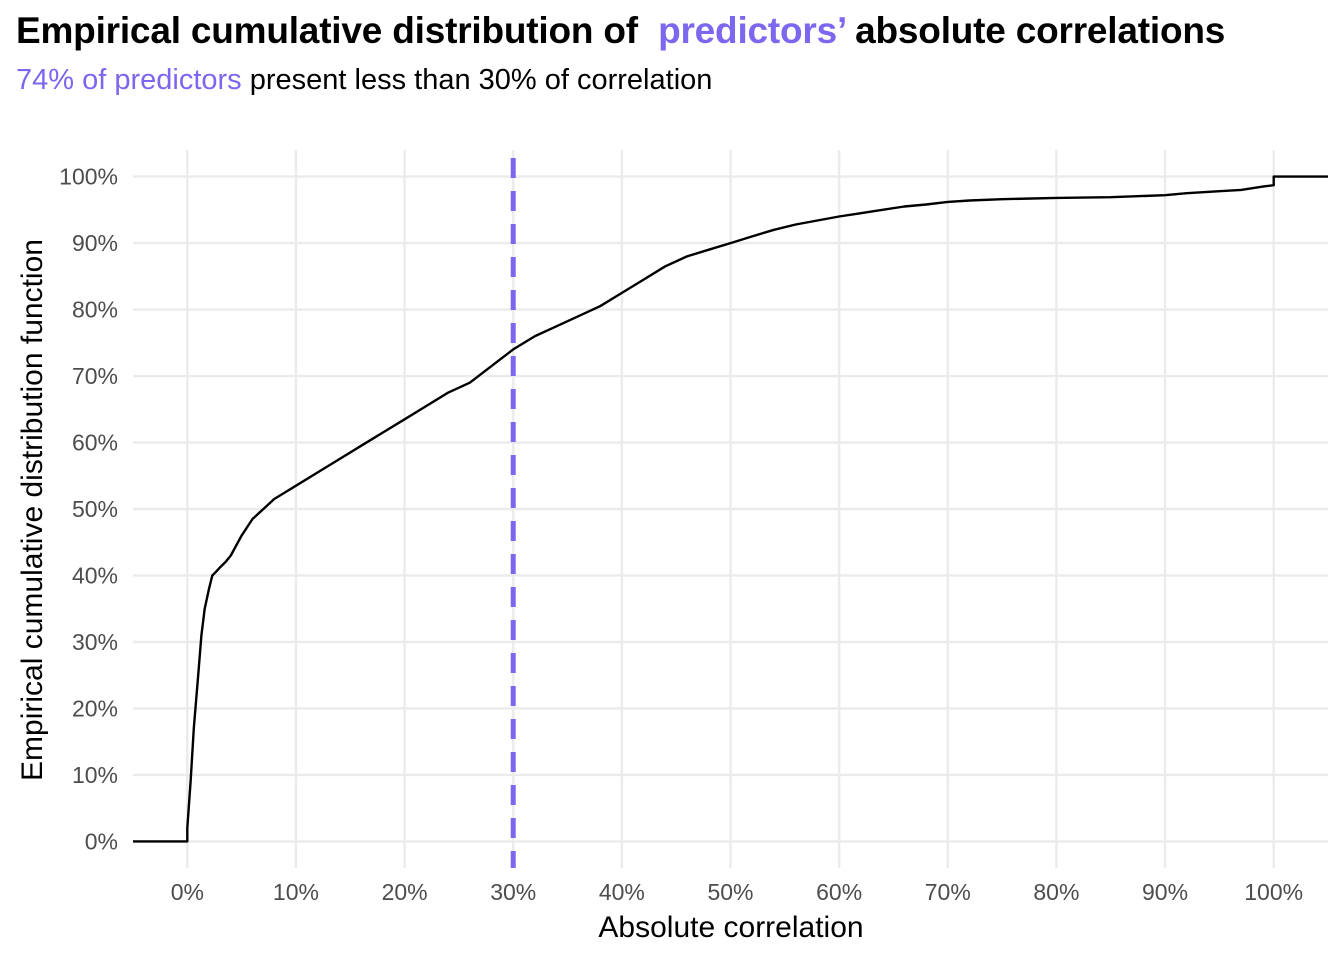 The image size is (1344, 960). I want to click on x-tick-label: 100%, so click(1273, 892).